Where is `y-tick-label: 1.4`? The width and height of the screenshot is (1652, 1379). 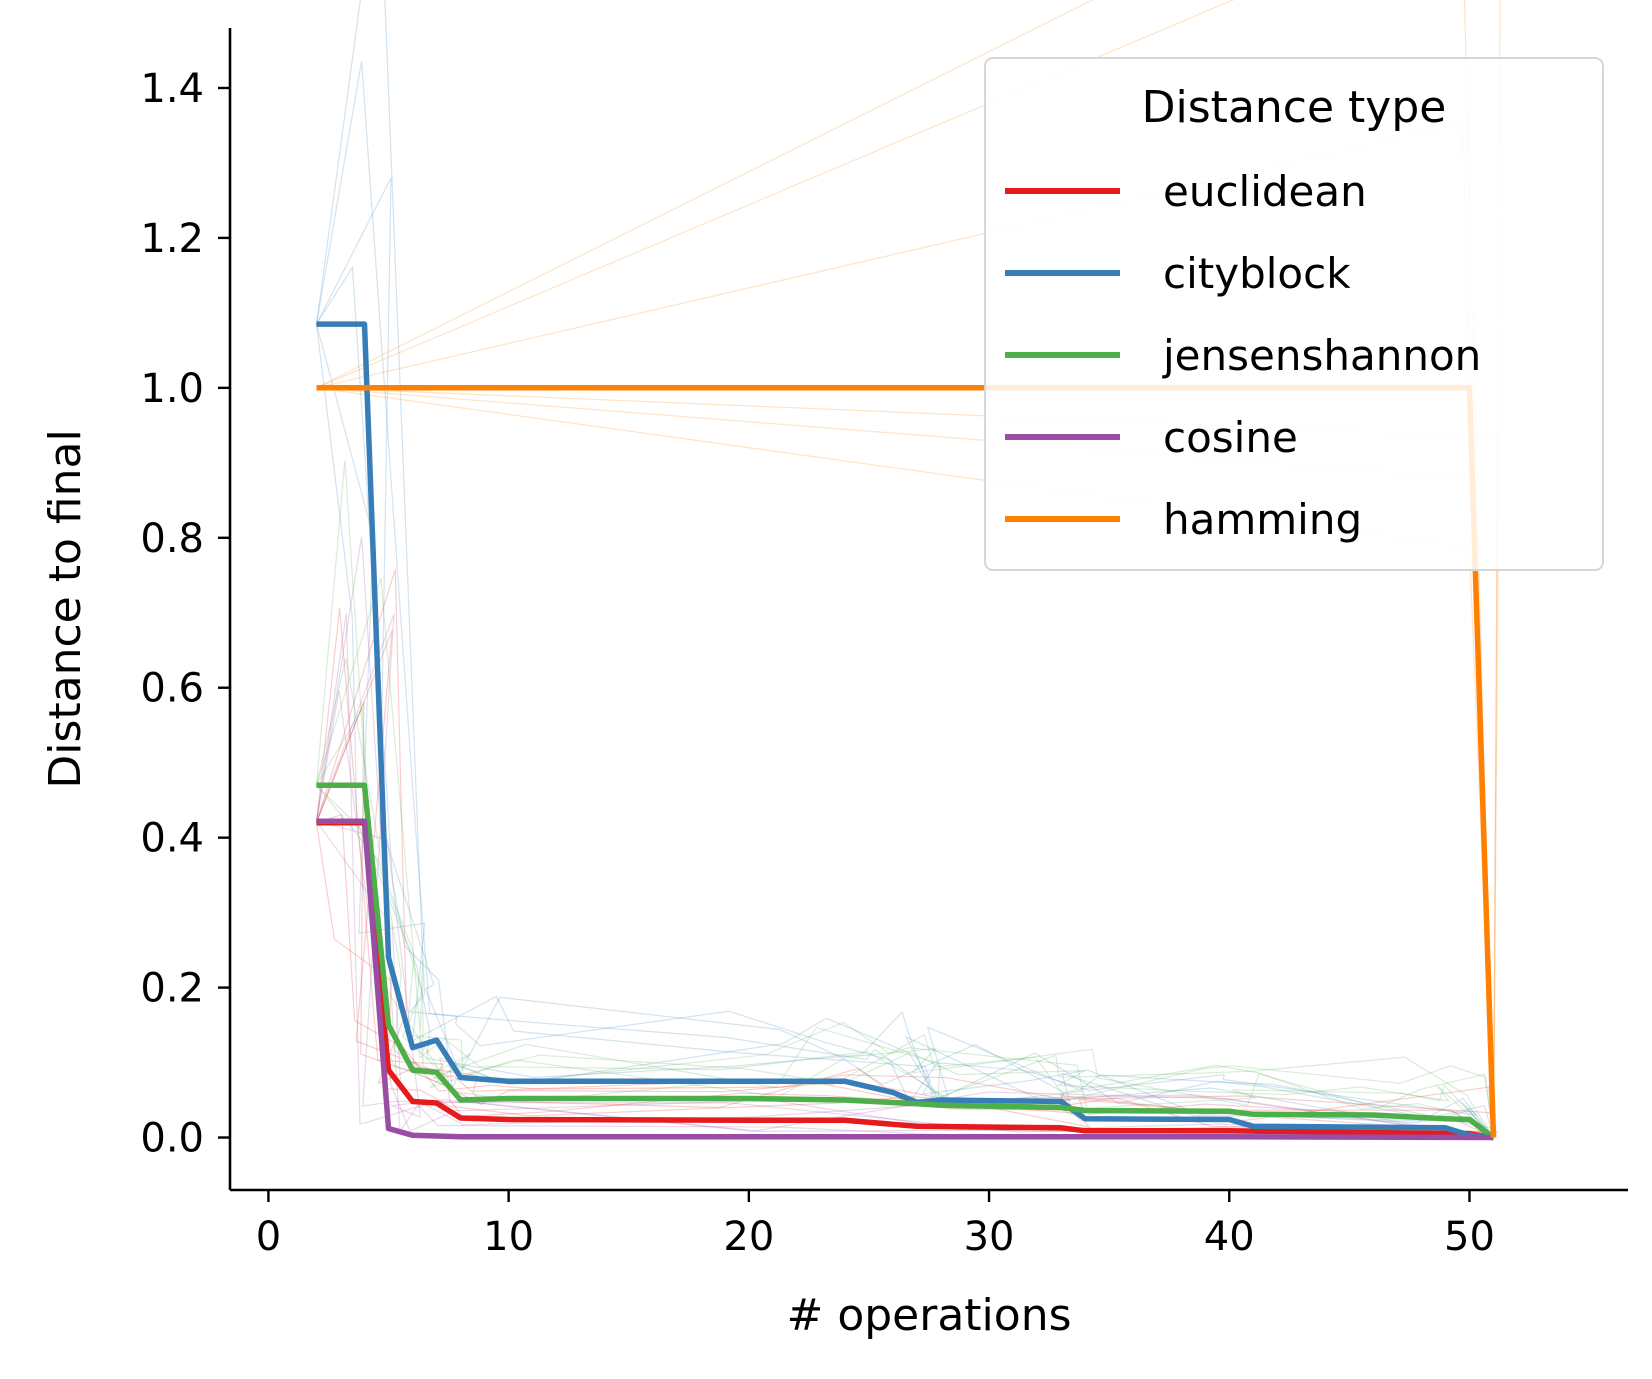
y-tick-label: 1.4 is located at coordinates (172, 89).